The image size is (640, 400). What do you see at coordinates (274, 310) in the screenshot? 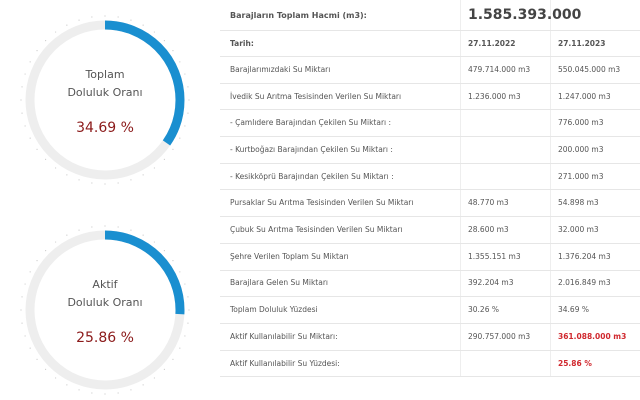
I see `cell-label: Toplam Doluluk Yüzdesi` at bounding box center [274, 310].